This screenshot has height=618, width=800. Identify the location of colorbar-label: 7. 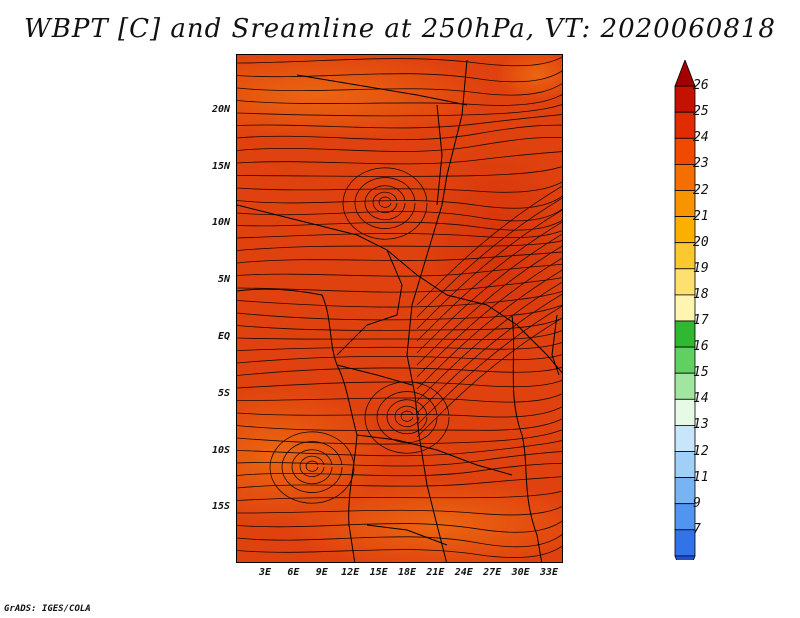
(697, 529).